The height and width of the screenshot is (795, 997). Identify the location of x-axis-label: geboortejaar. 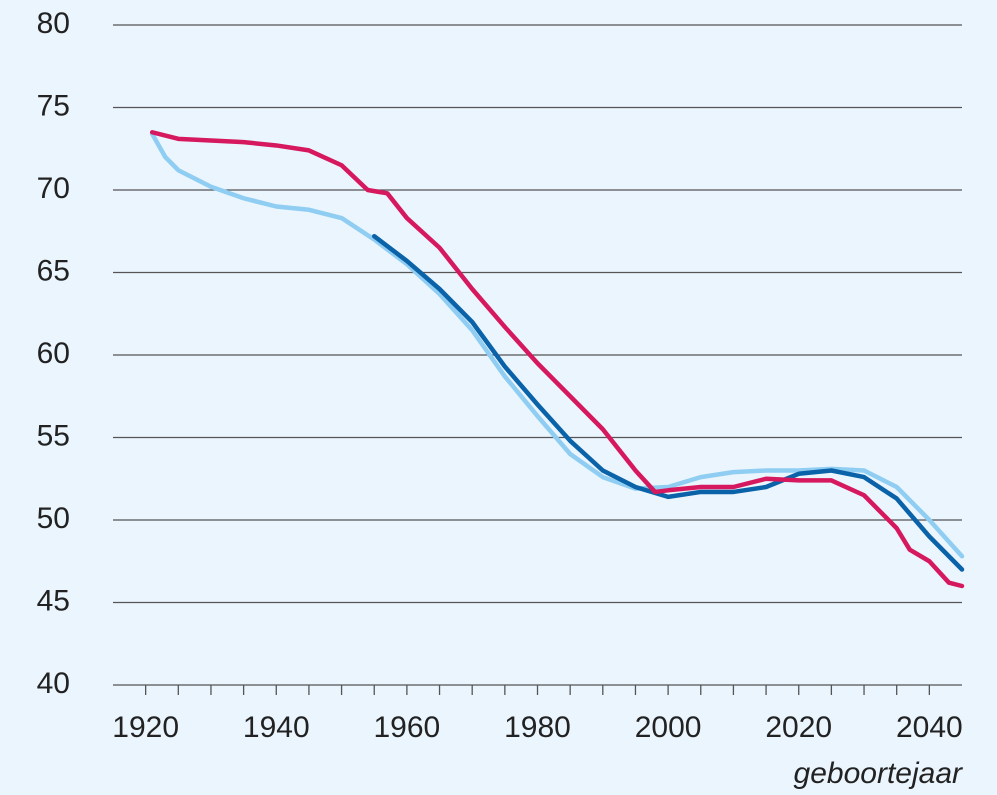
(878, 773).